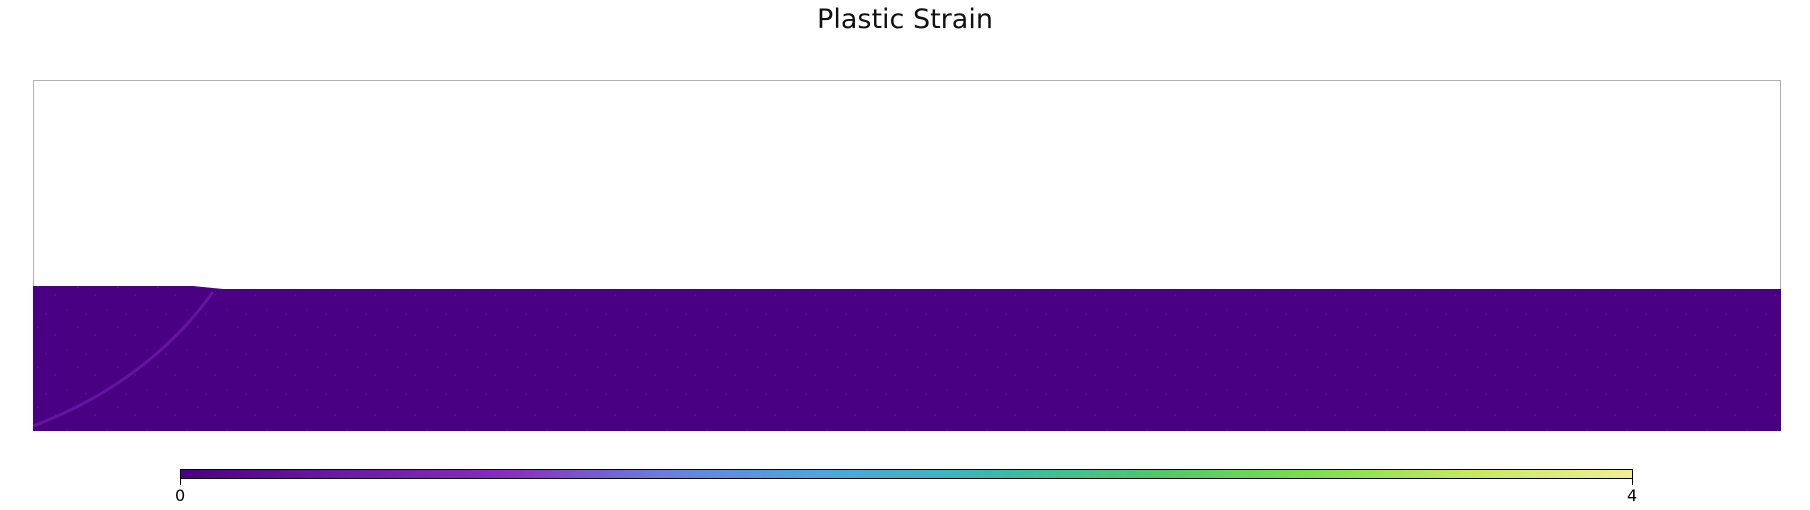 Image resolution: width=1810 pixels, height=510 pixels. Describe the element at coordinates (1632, 482) in the screenshot. I see `colorbar-max-tick` at that location.